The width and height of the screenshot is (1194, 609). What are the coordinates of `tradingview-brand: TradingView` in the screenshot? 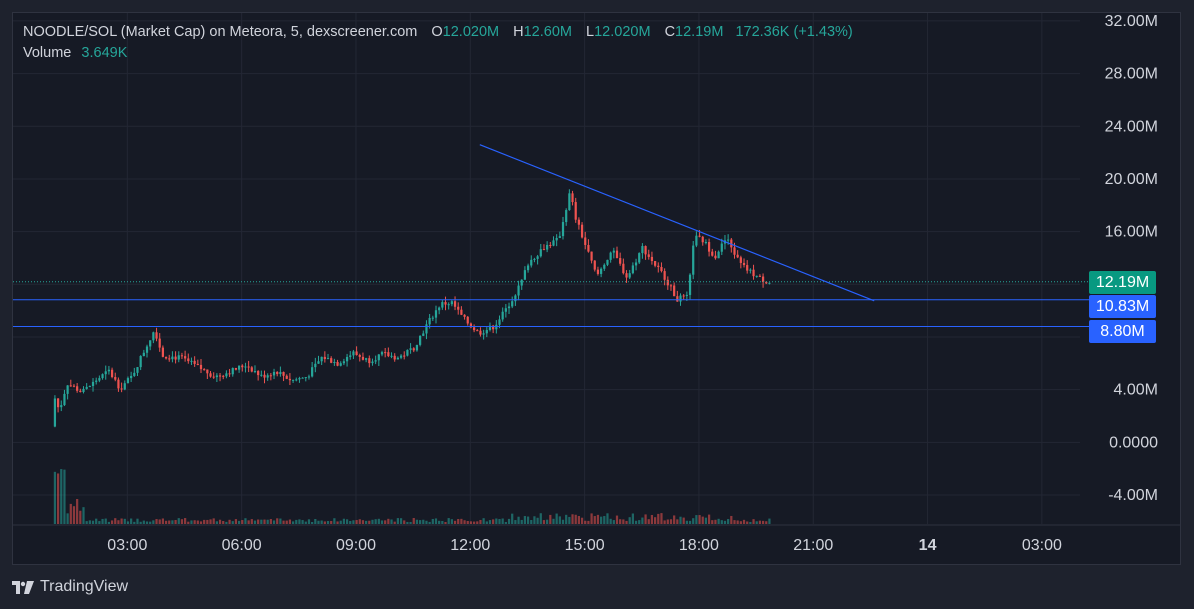 It's located at (70, 587).